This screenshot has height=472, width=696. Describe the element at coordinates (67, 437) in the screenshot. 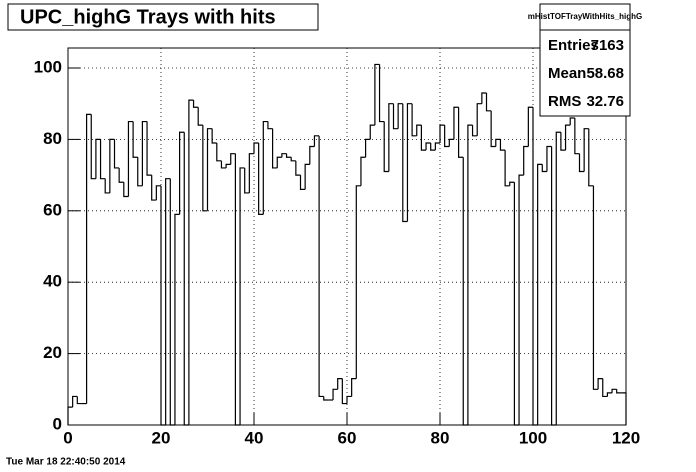

I see `x-tick-label: 0` at that location.